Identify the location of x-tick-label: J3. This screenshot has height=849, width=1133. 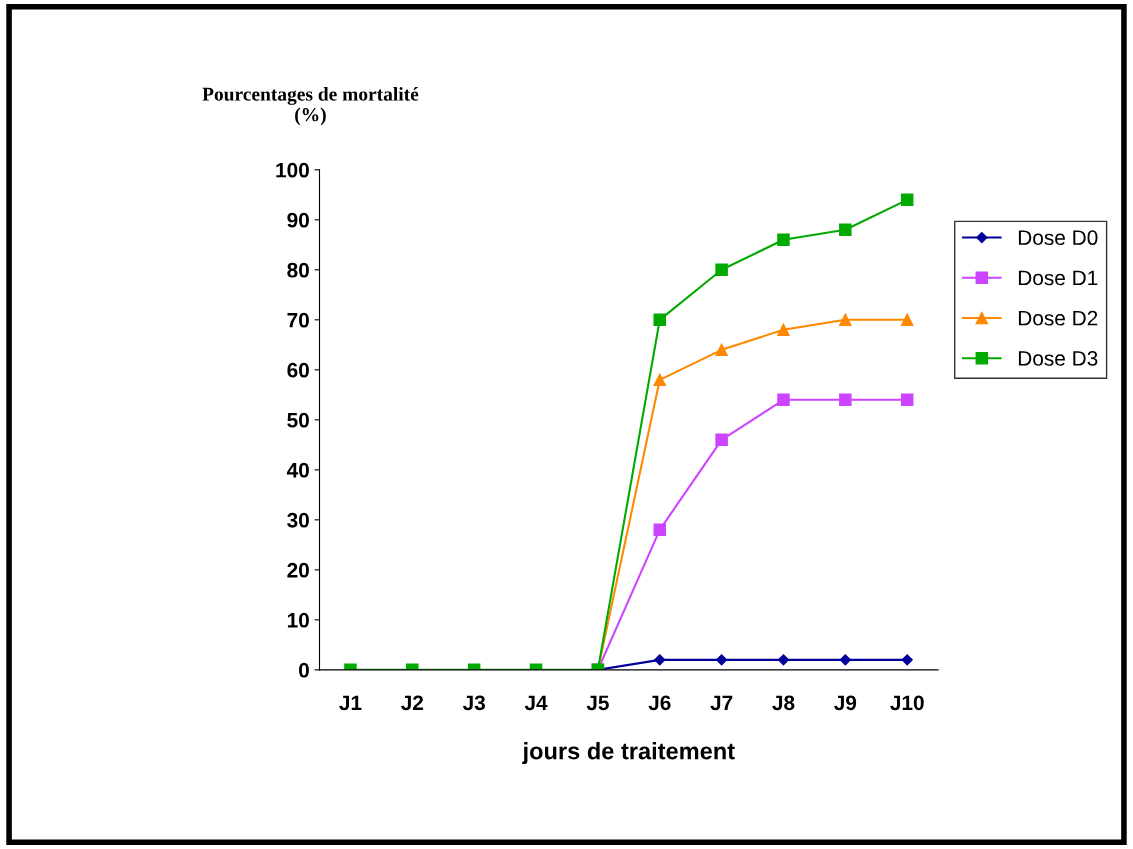
(473, 703).